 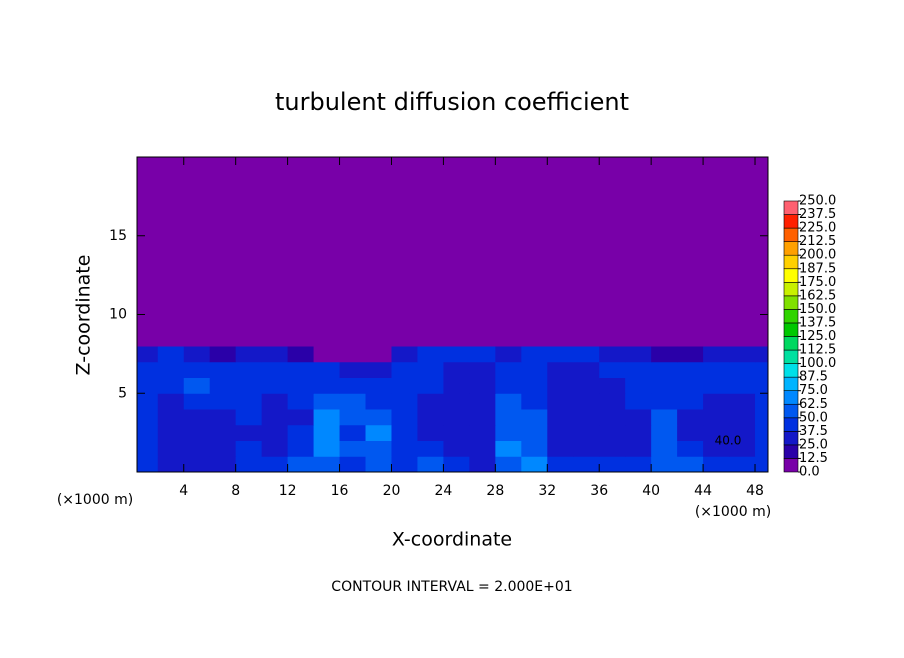 I want to click on x-axis-label: X-coordinate, so click(x=452, y=540).